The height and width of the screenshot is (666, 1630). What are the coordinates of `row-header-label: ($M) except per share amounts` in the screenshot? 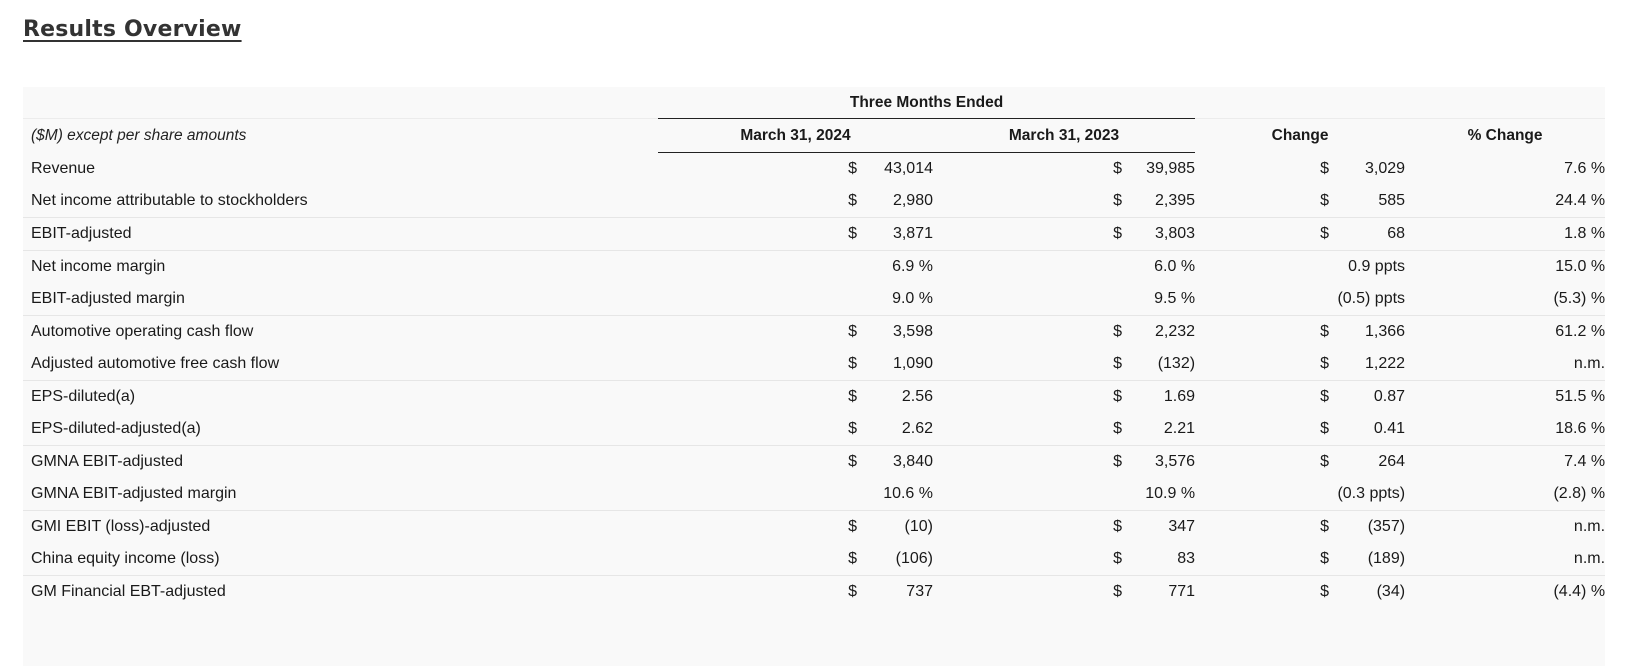 It's located at (139, 135).